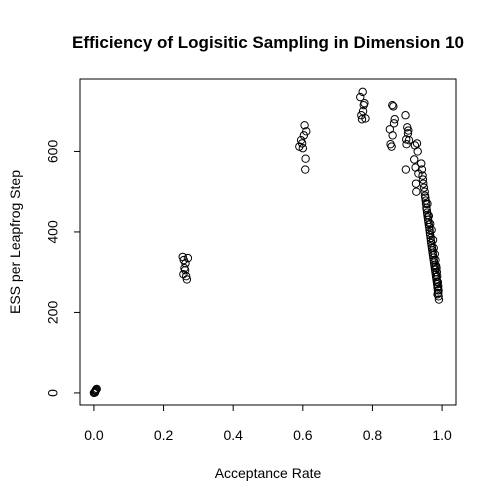 The width and height of the screenshot is (499, 503). I want to click on x-tick-label: 0.8, so click(373, 435).